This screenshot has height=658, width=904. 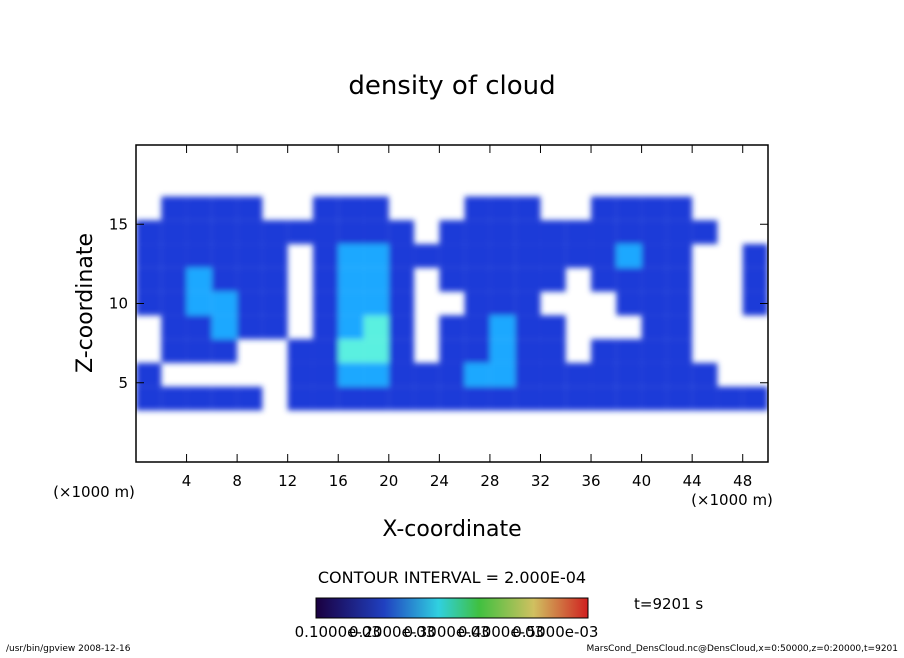 I want to click on x-tick-label: 40, so click(x=641, y=481).